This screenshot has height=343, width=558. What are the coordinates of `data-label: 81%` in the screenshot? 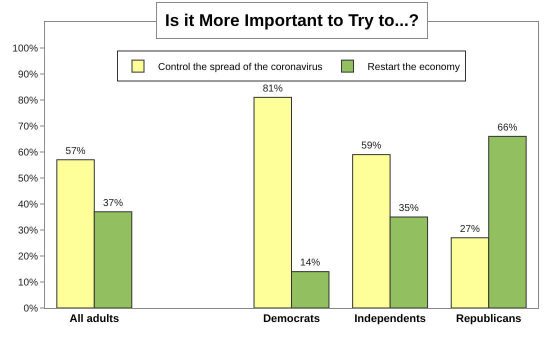 It's located at (272, 88).